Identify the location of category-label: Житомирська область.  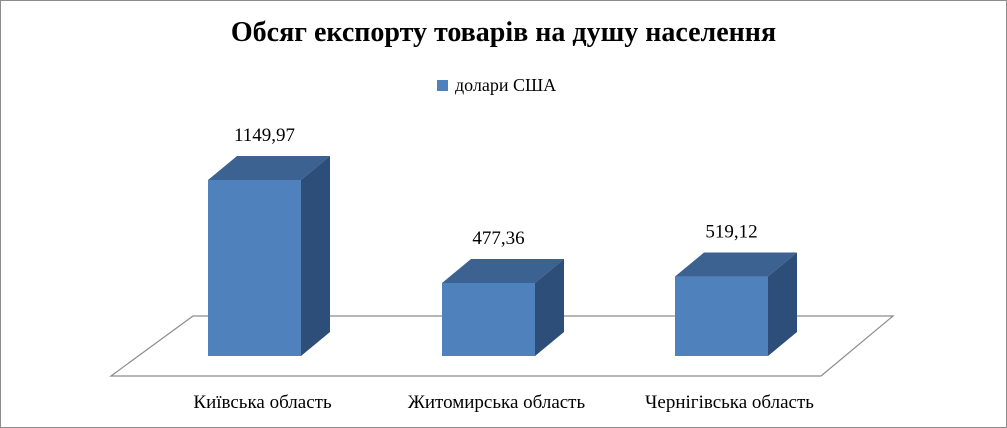
(497, 402).